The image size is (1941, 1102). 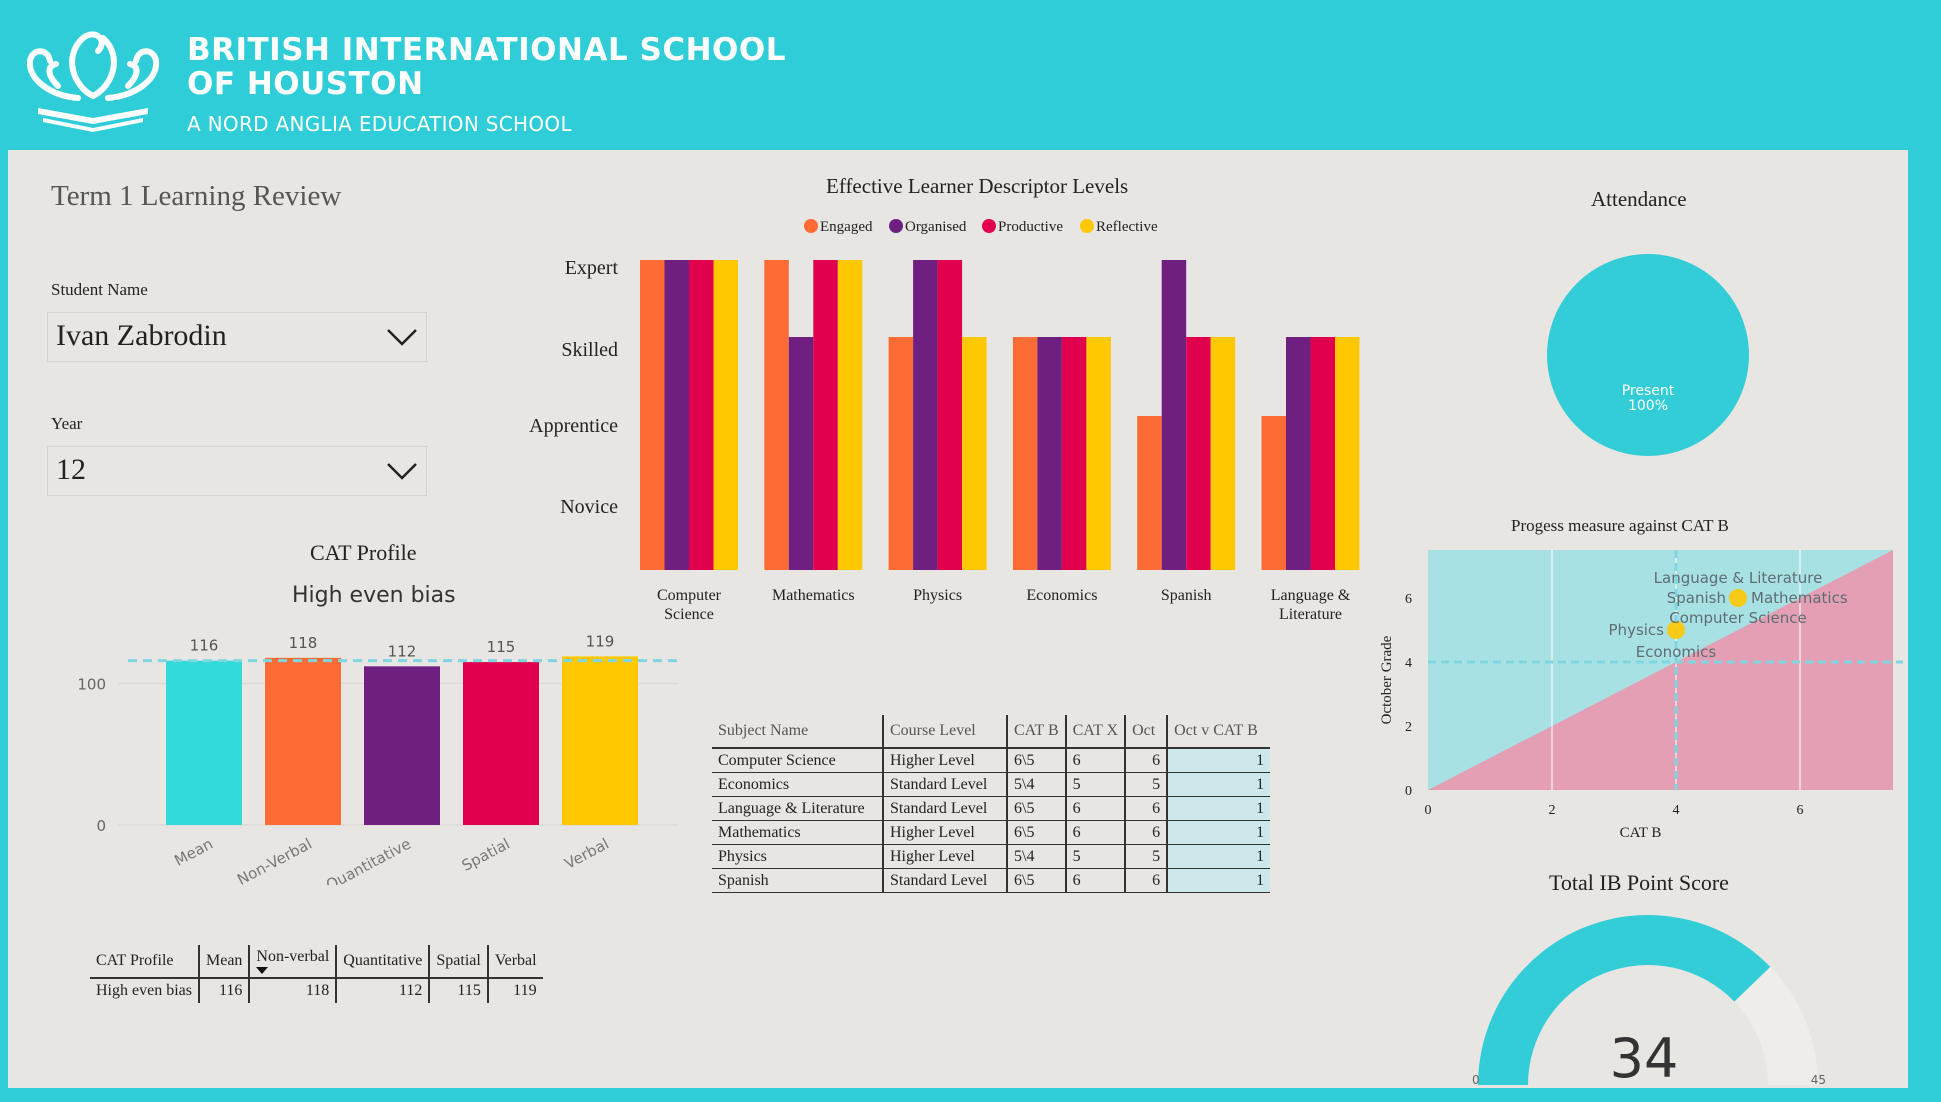 What do you see at coordinates (797, 784) in the screenshot?
I see `subjects-table-cell: Economics` at bounding box center [797, 784].